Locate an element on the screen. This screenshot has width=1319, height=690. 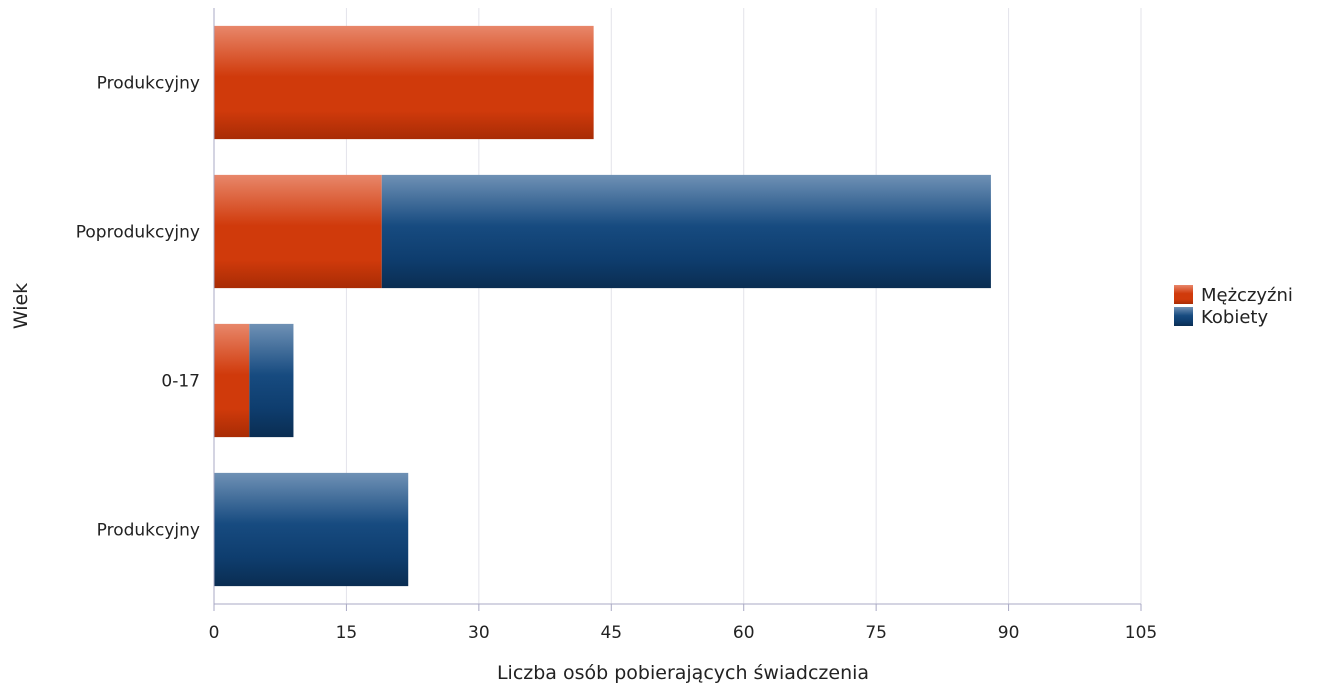
x-tick-label: 105 is located at coordinates (1141, 633).